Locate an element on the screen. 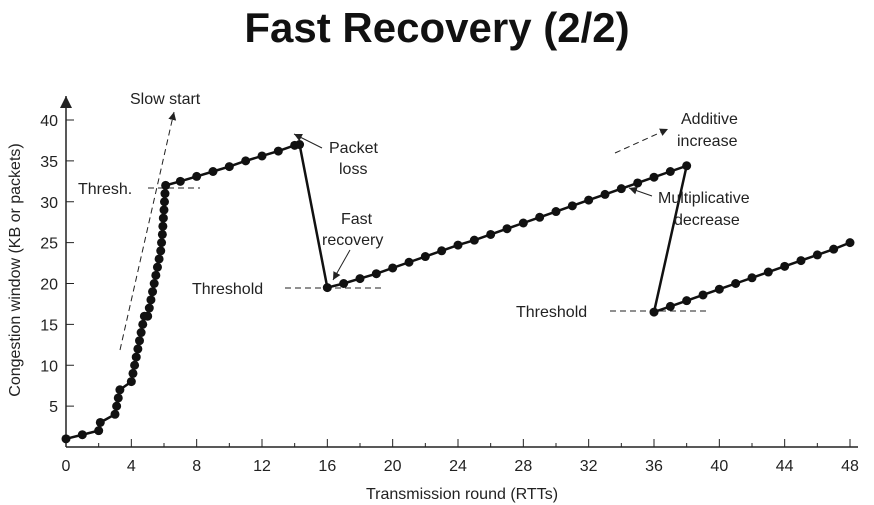 The height and width of the screenshot is (505, 874). y-tick-label: 15 is located at coordinates (49, 325).